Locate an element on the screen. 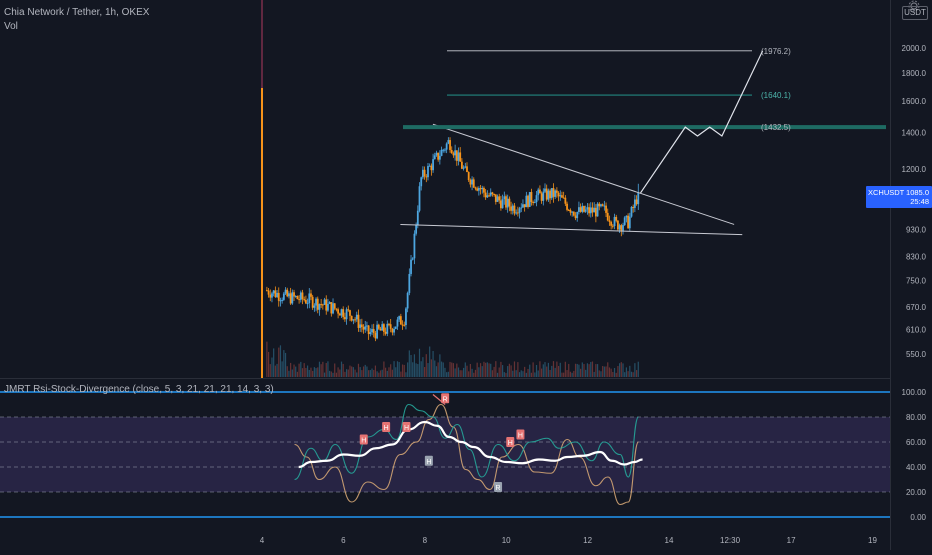 Image resolution: width=932 pixels, height=555 pixels. chart-title: Chia Network / Tether, 1h, OKEX is located at coordinates (77, 12).